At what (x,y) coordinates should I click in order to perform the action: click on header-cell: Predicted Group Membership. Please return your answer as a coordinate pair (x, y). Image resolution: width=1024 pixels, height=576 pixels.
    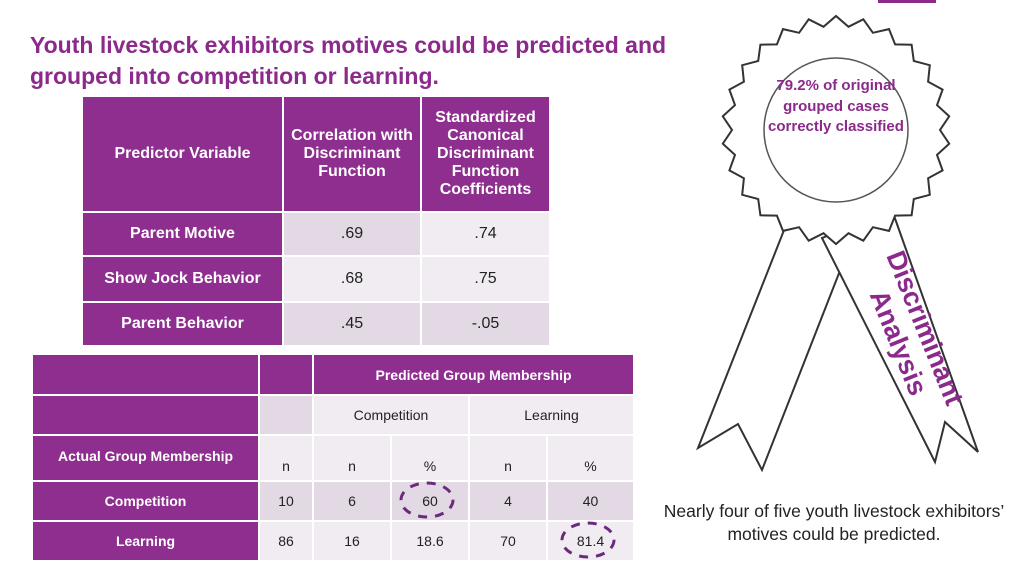
    Looking at the image, I should click on (473, 374).